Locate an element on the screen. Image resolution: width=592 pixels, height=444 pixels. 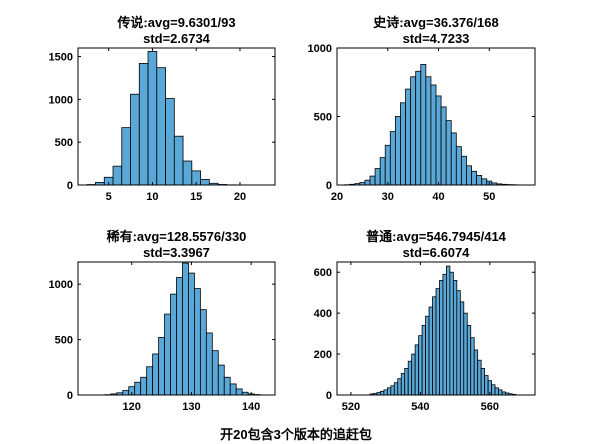
x-tick-label: 540 is located at coordinates (420, 407).